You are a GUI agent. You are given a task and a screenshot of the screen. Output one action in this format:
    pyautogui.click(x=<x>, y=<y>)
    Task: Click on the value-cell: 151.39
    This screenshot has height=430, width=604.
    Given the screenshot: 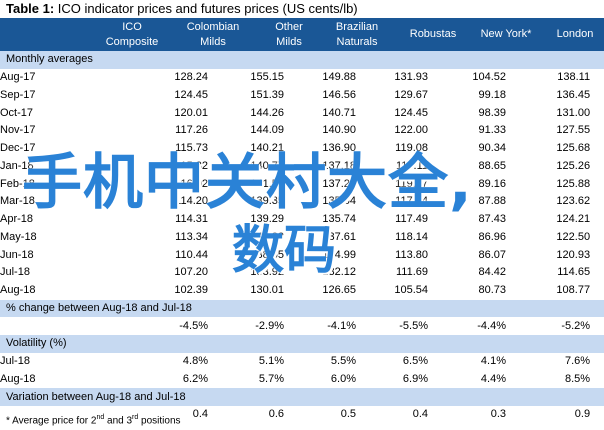 What is the action you would take?
    pyautogui.click(x=267, y=94)
    